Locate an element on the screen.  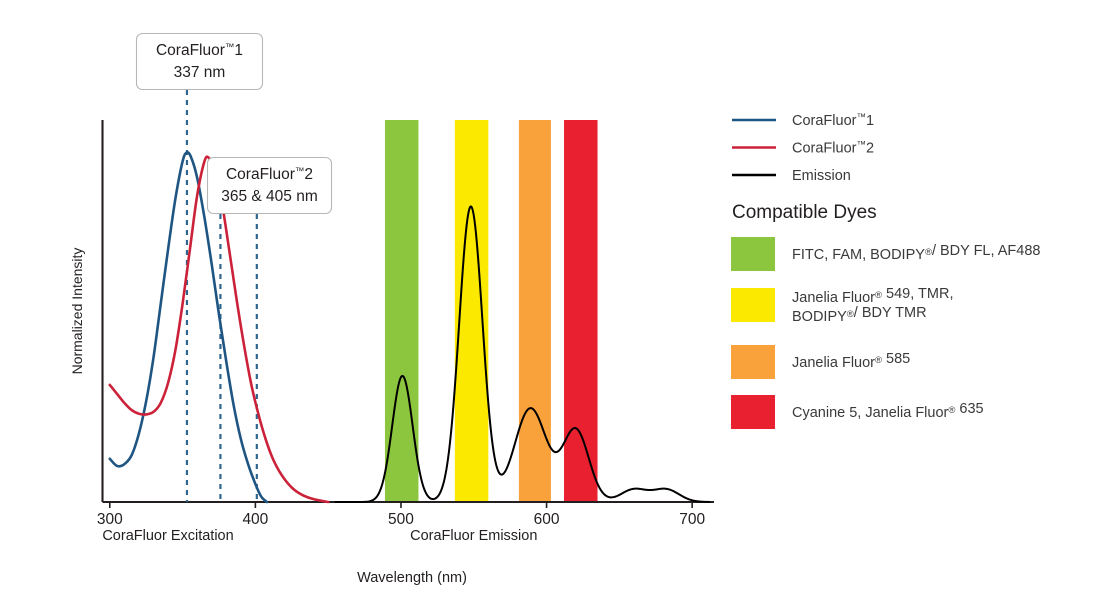
callout-corafluor2-line1: CoraFluor™2 is located at coordinates (269, 174).